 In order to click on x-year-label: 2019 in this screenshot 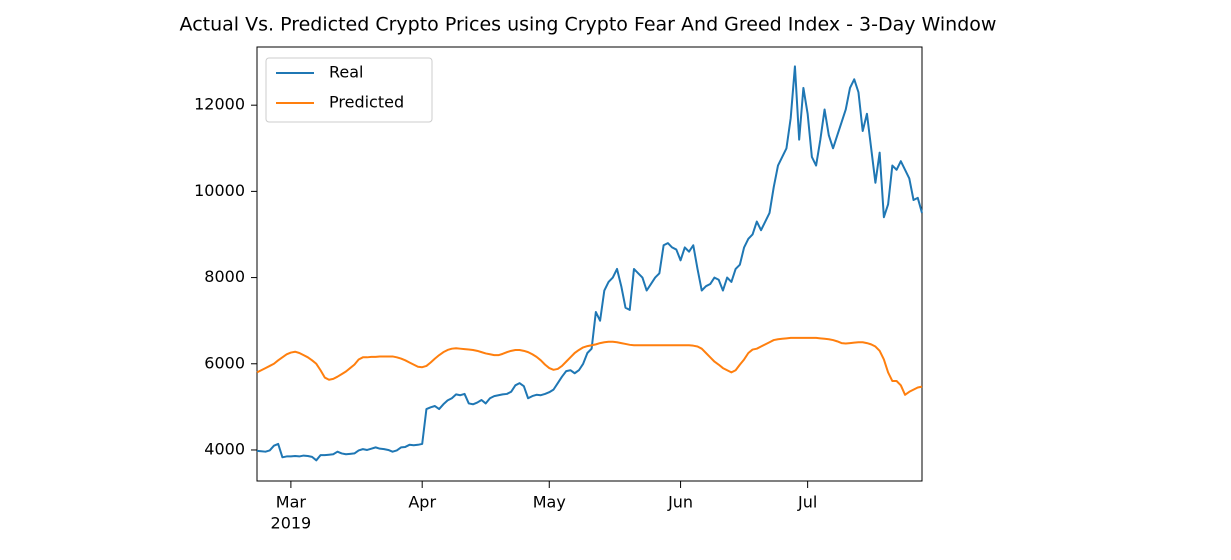, I will do `click(291, 523)`.